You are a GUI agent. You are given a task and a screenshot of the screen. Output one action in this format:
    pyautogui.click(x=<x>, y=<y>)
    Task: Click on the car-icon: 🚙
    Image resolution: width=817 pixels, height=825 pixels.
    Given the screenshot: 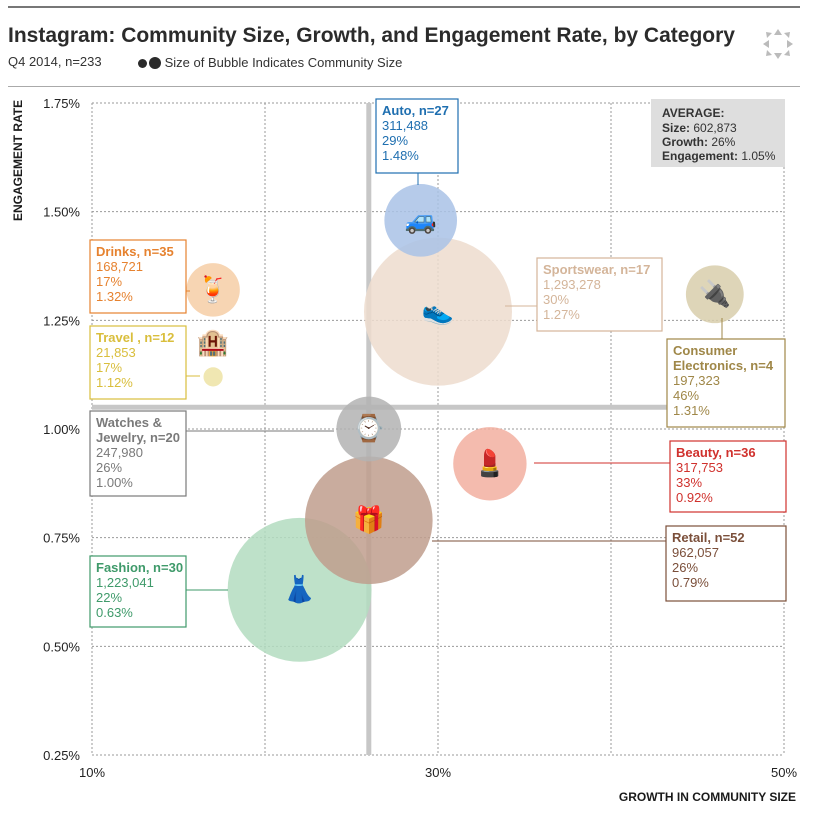 What is the action you would take?
    pyautogui.click(x=421, y=220)
    